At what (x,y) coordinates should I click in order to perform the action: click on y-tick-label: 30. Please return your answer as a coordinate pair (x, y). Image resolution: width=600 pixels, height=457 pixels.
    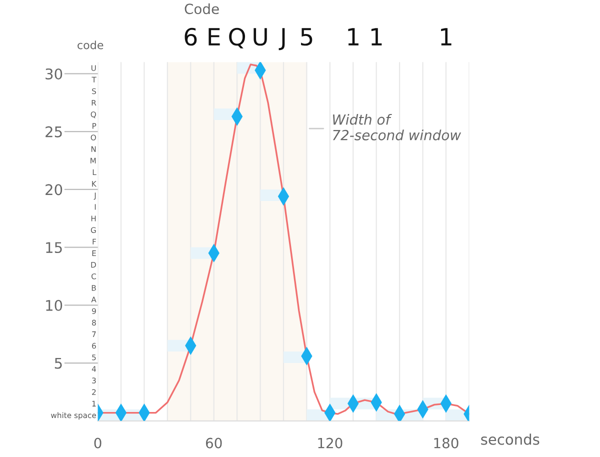
    Looking at the image, I should click on (54, 74).